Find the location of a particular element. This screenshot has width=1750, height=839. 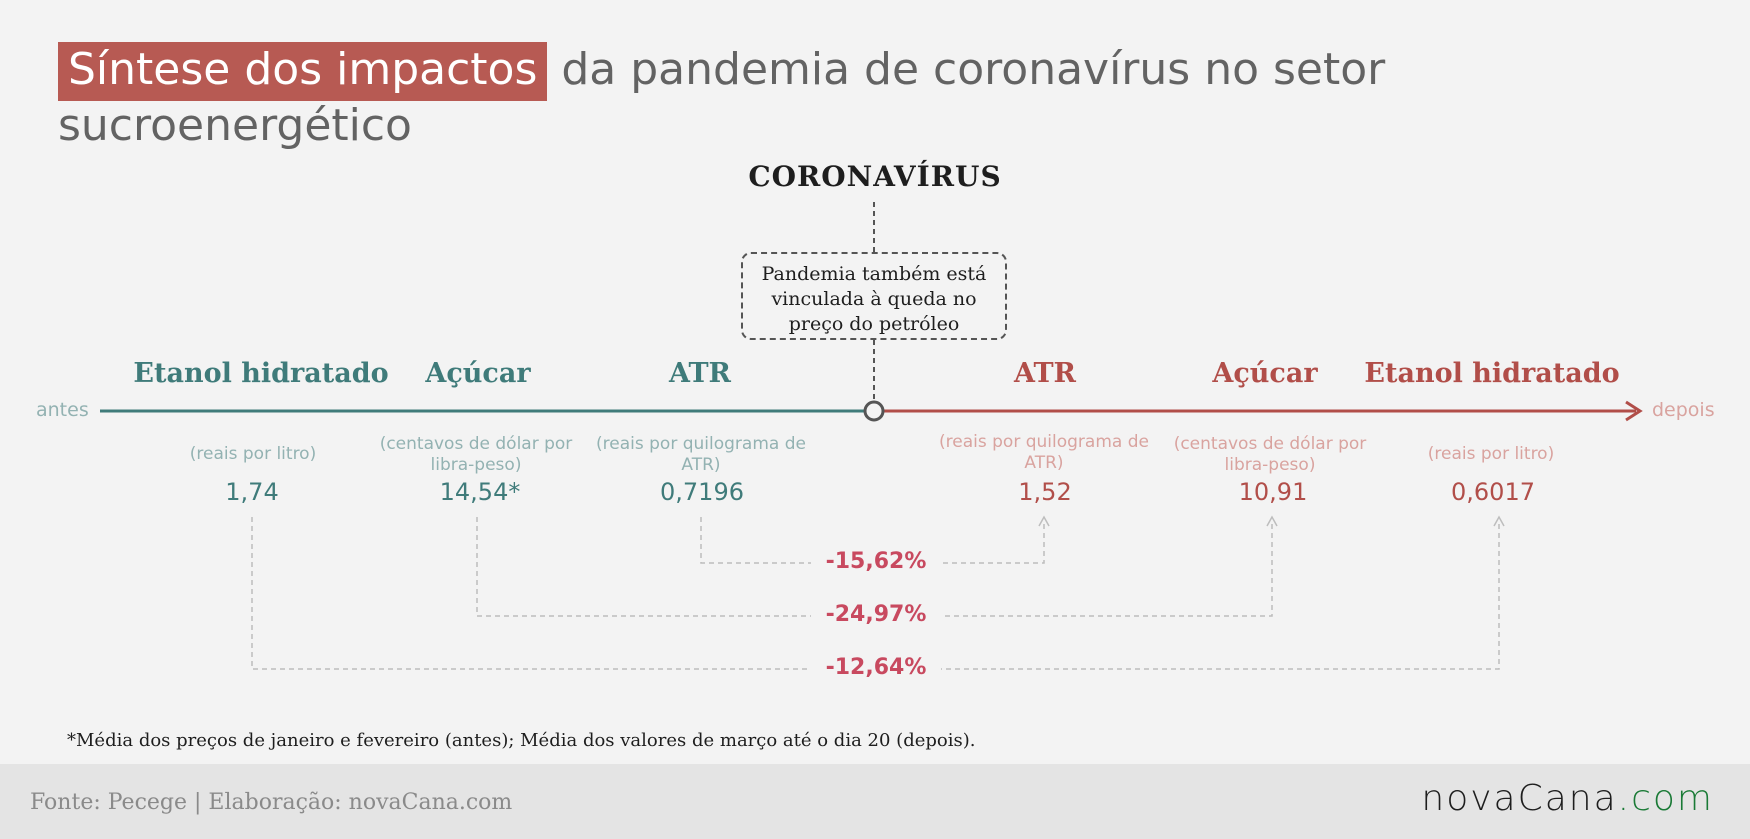

after-atr-unit: (reais por quilograma de ATR) is located at coordinates (1044, 452).